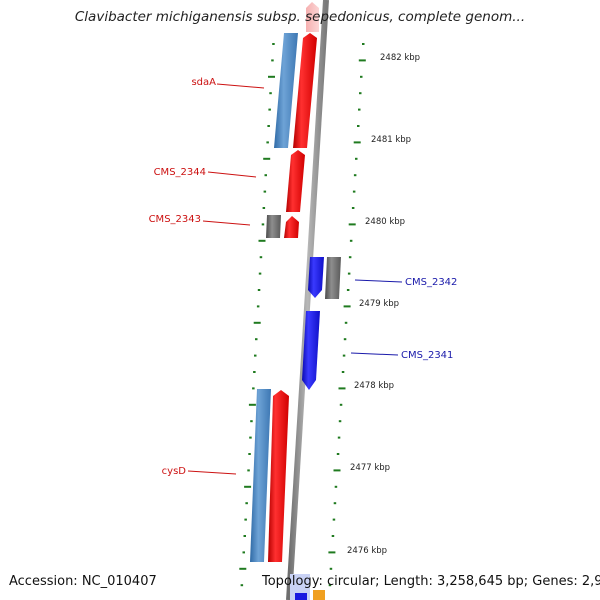 The height and width of the screenshot is (600, 600). Describe the element at coordinates (301, 596) in the screenshot. I see `gene-block-bottom-blue` at that location.